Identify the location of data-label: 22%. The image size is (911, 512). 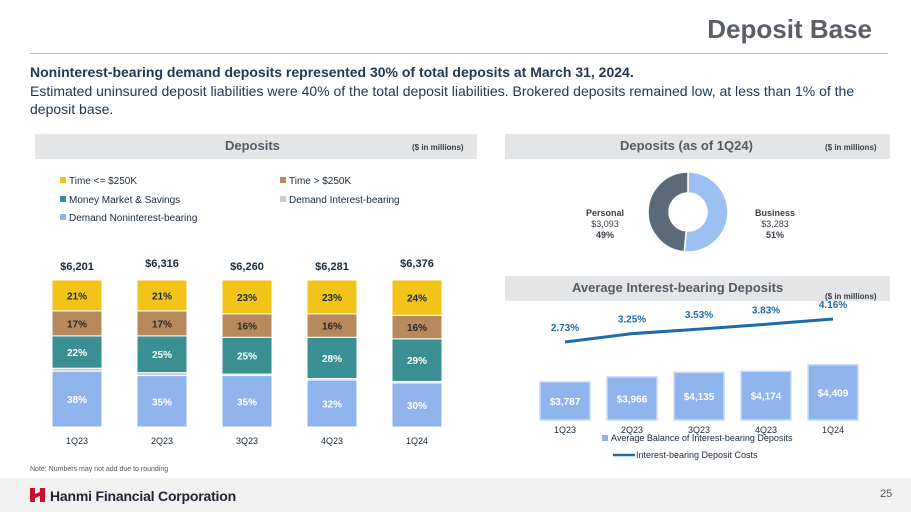
(77, 353).